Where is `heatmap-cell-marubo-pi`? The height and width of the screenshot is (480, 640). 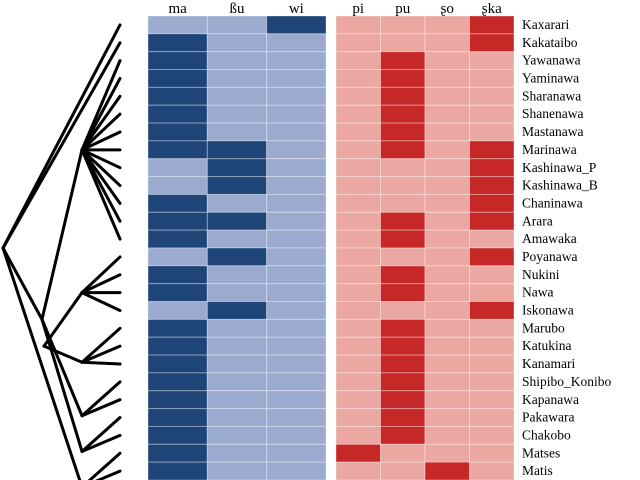 heatmap-cell-marubo-pi is located at coordinates (358, 328).